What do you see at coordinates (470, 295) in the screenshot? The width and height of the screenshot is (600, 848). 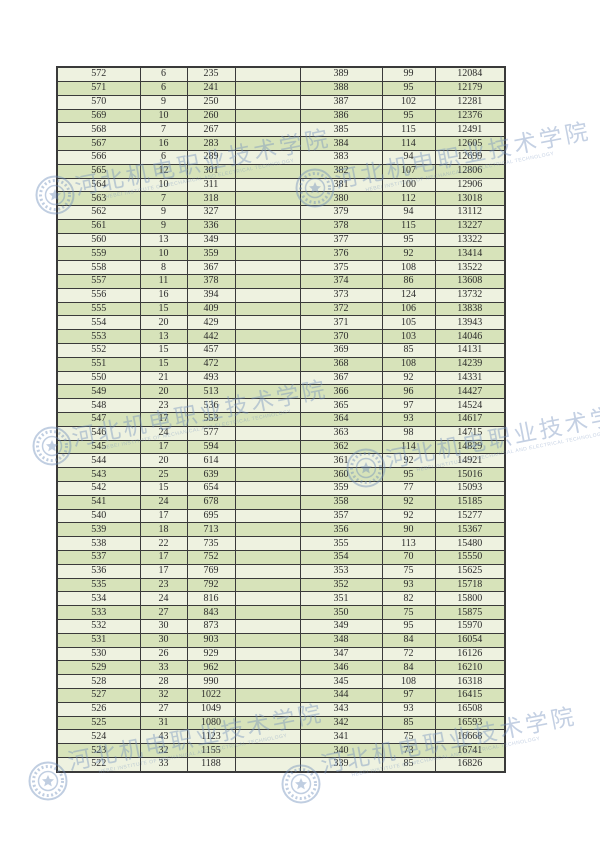 I see `value-cell: 13732` at bounding box center [470, 295].